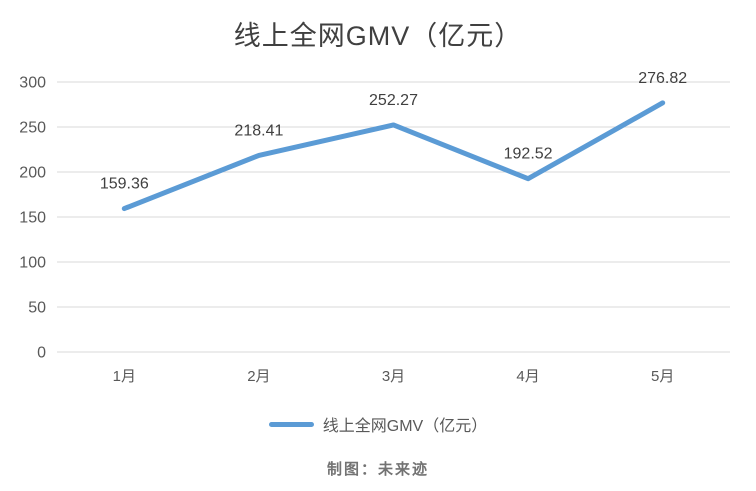  I want to click on y-axis-tick-label: 0, so click(41, 353).